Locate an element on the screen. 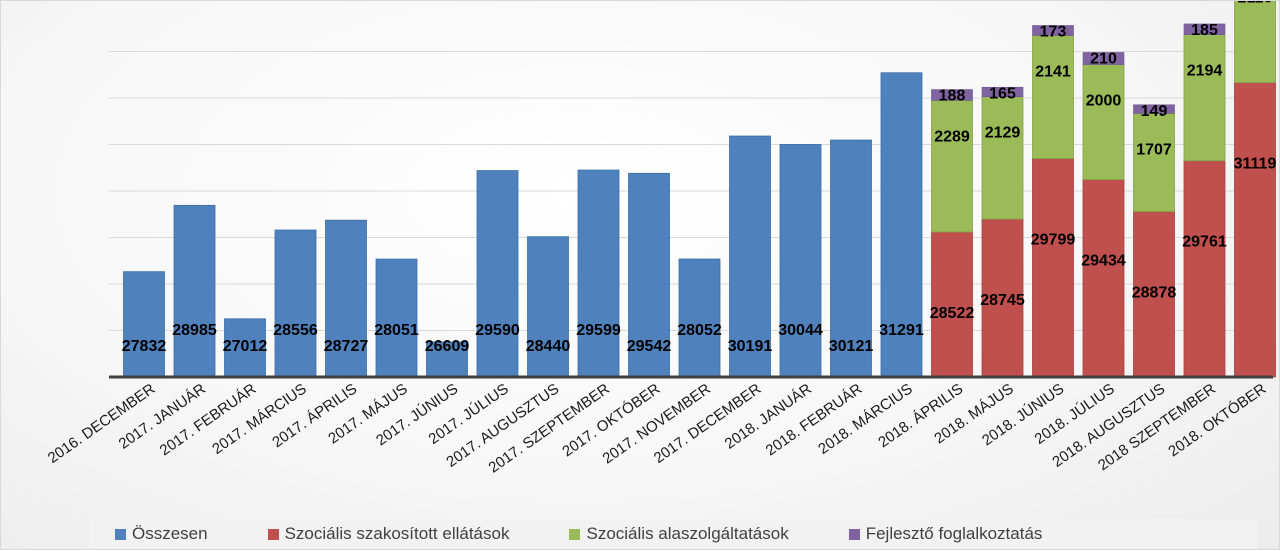  data-label-fejleszto-18: 173 is located at coordinates (1053, 32).